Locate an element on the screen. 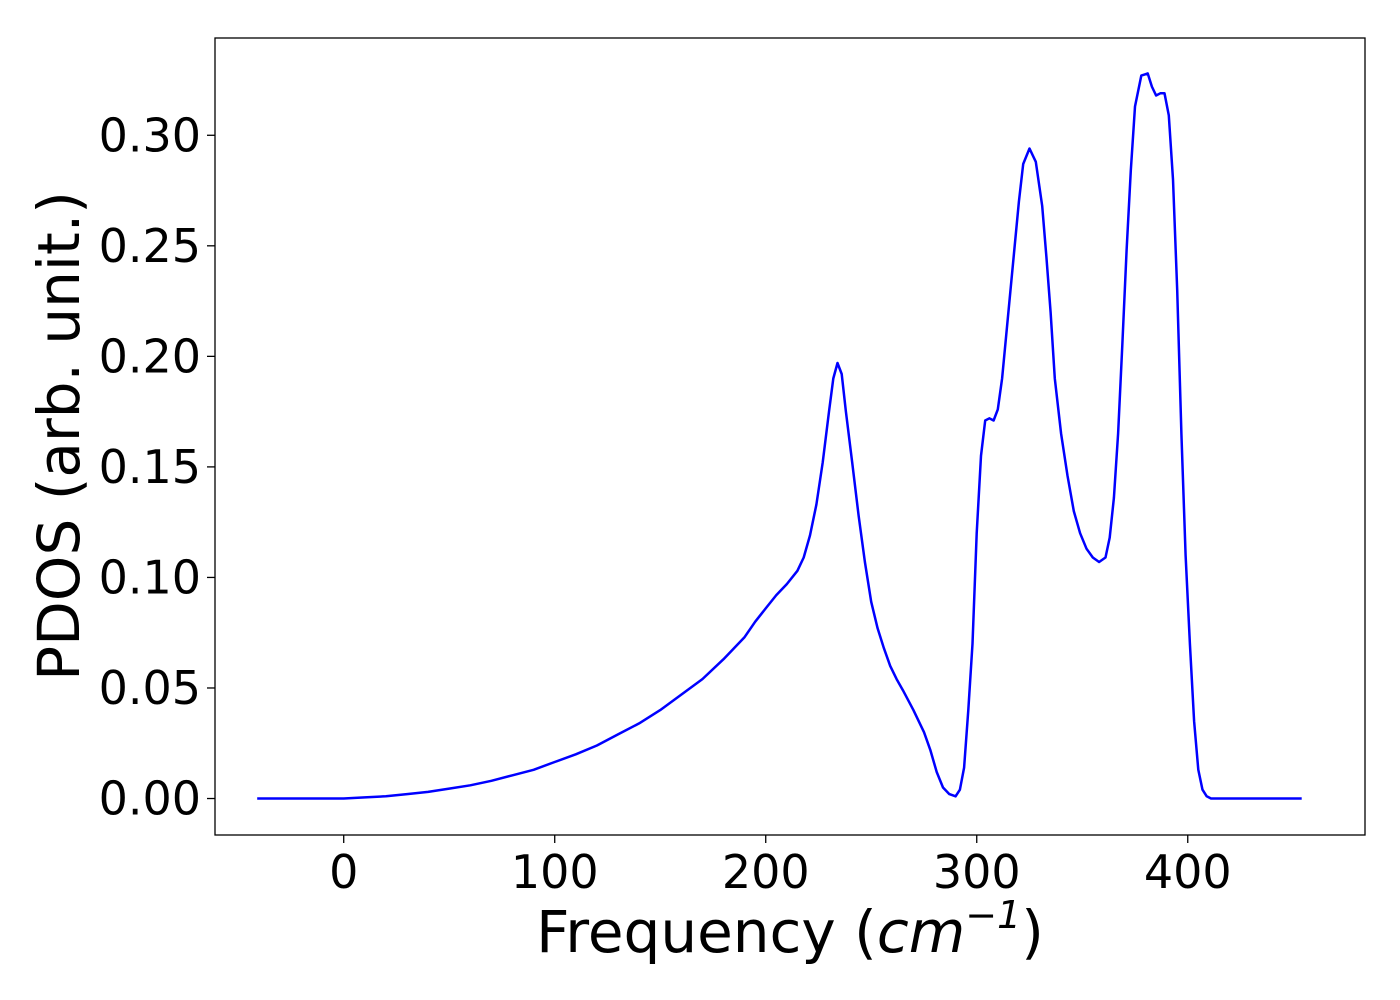 Image resolution: width=1400 pixels, height=1000 pixels. x-tick-label: 400 is located at coordinates (1188, 872).